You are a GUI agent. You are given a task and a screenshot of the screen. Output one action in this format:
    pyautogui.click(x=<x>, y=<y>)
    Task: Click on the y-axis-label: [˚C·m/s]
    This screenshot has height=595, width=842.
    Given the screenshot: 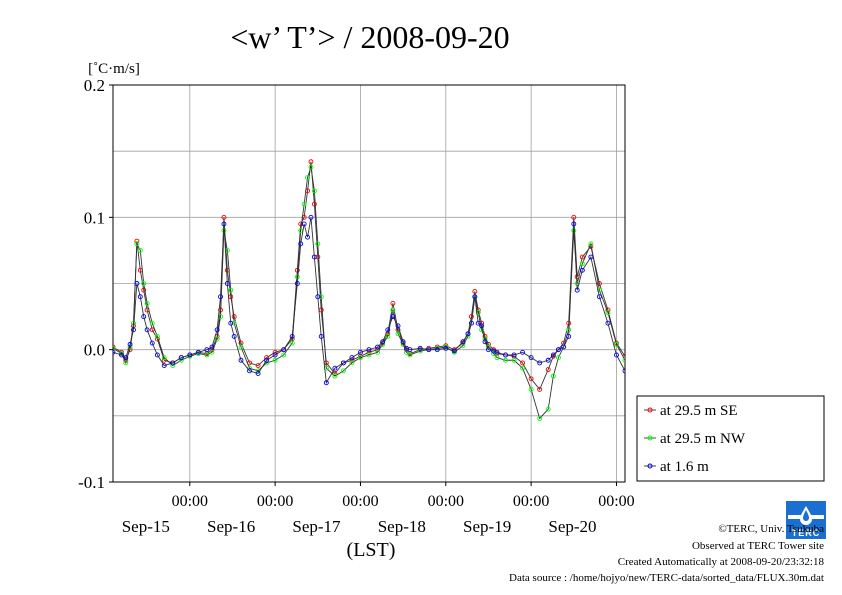 What is the action you would take?
    pyautogui.click(x=114, y=69)
    